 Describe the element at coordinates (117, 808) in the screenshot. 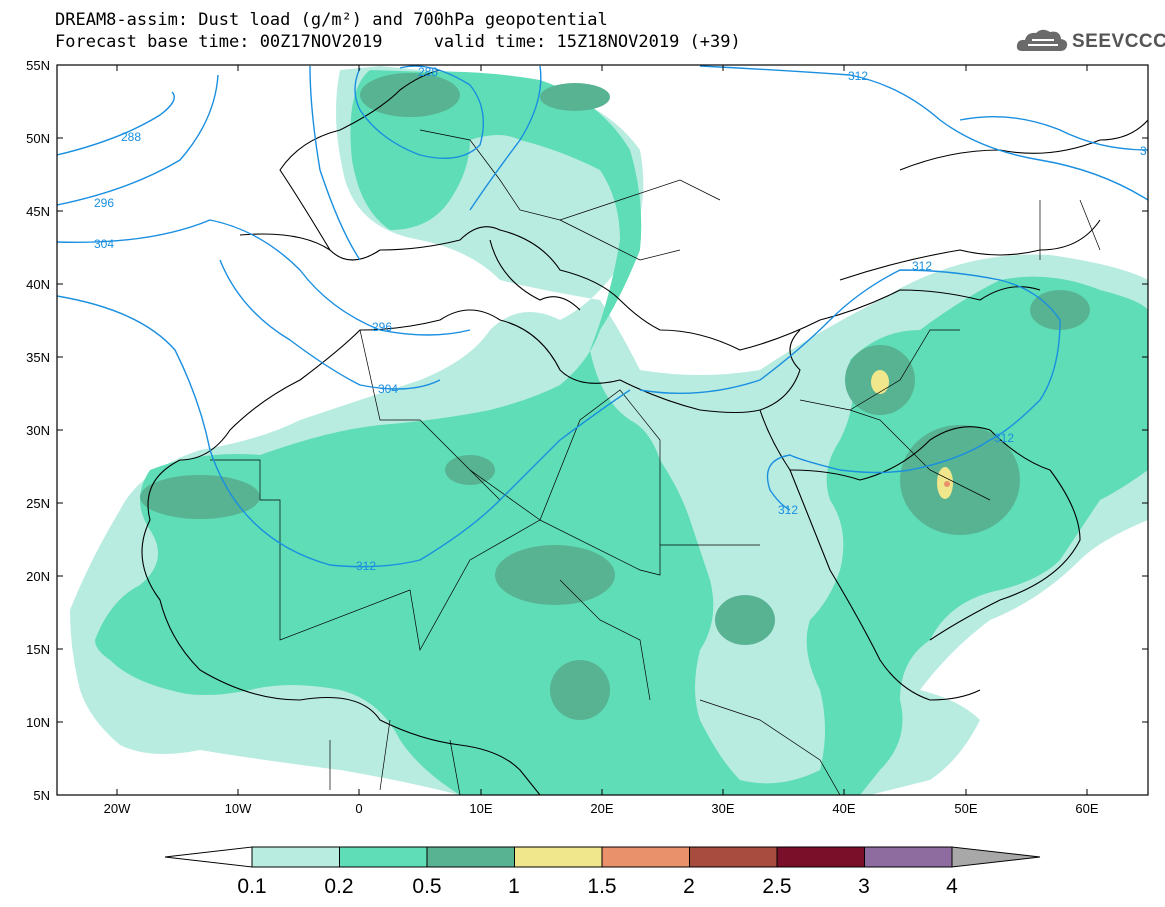

I see `lon-label: 20W` at that location.